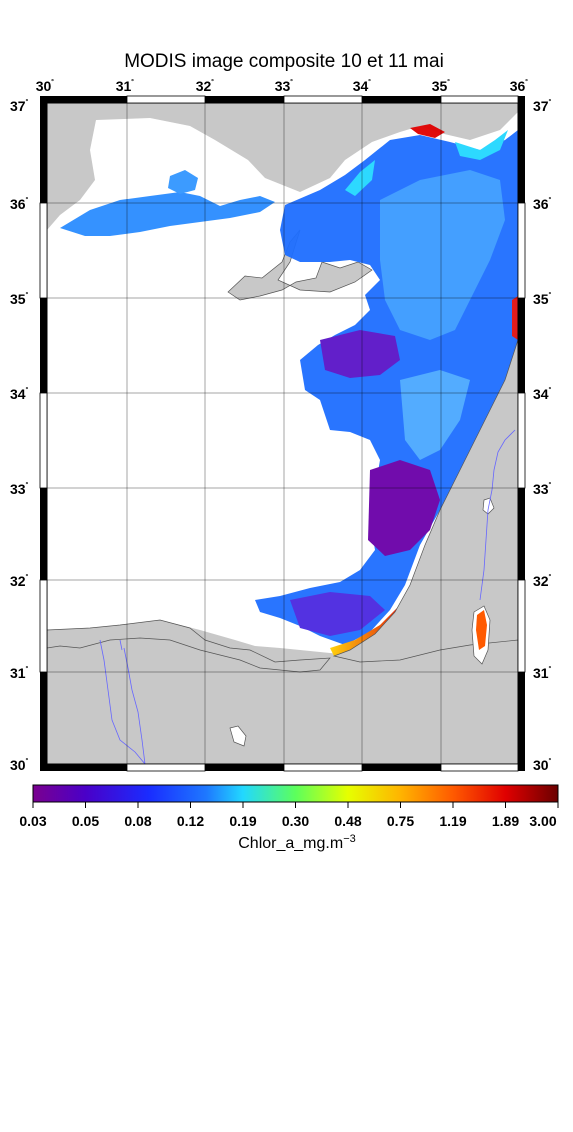  I want to click on colorbar-label: 0.05, so click(85, 821).